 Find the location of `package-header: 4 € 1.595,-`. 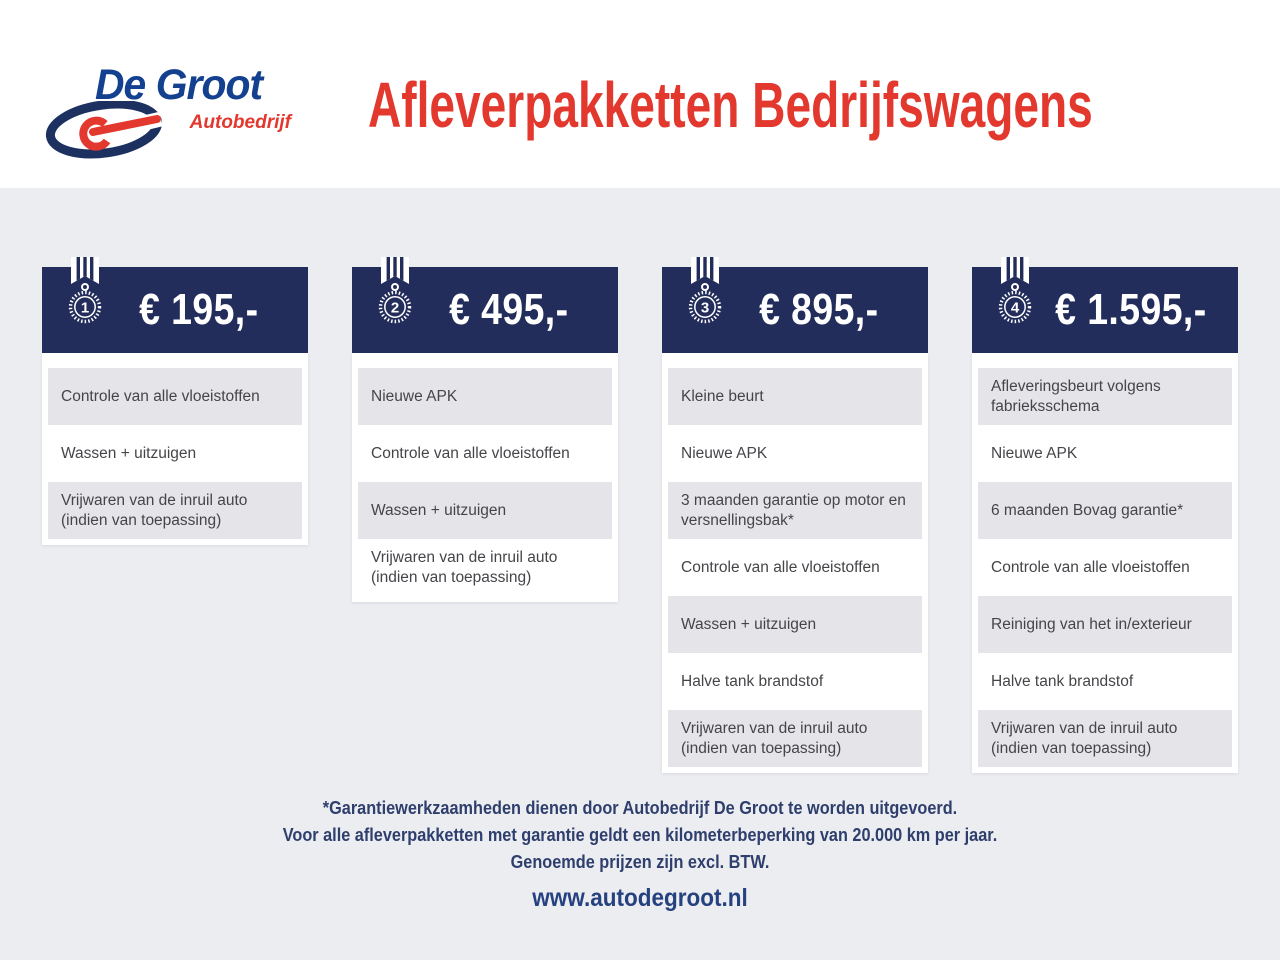

package-header: 4 € 1.595,- is located at coordinates (1105, 305).